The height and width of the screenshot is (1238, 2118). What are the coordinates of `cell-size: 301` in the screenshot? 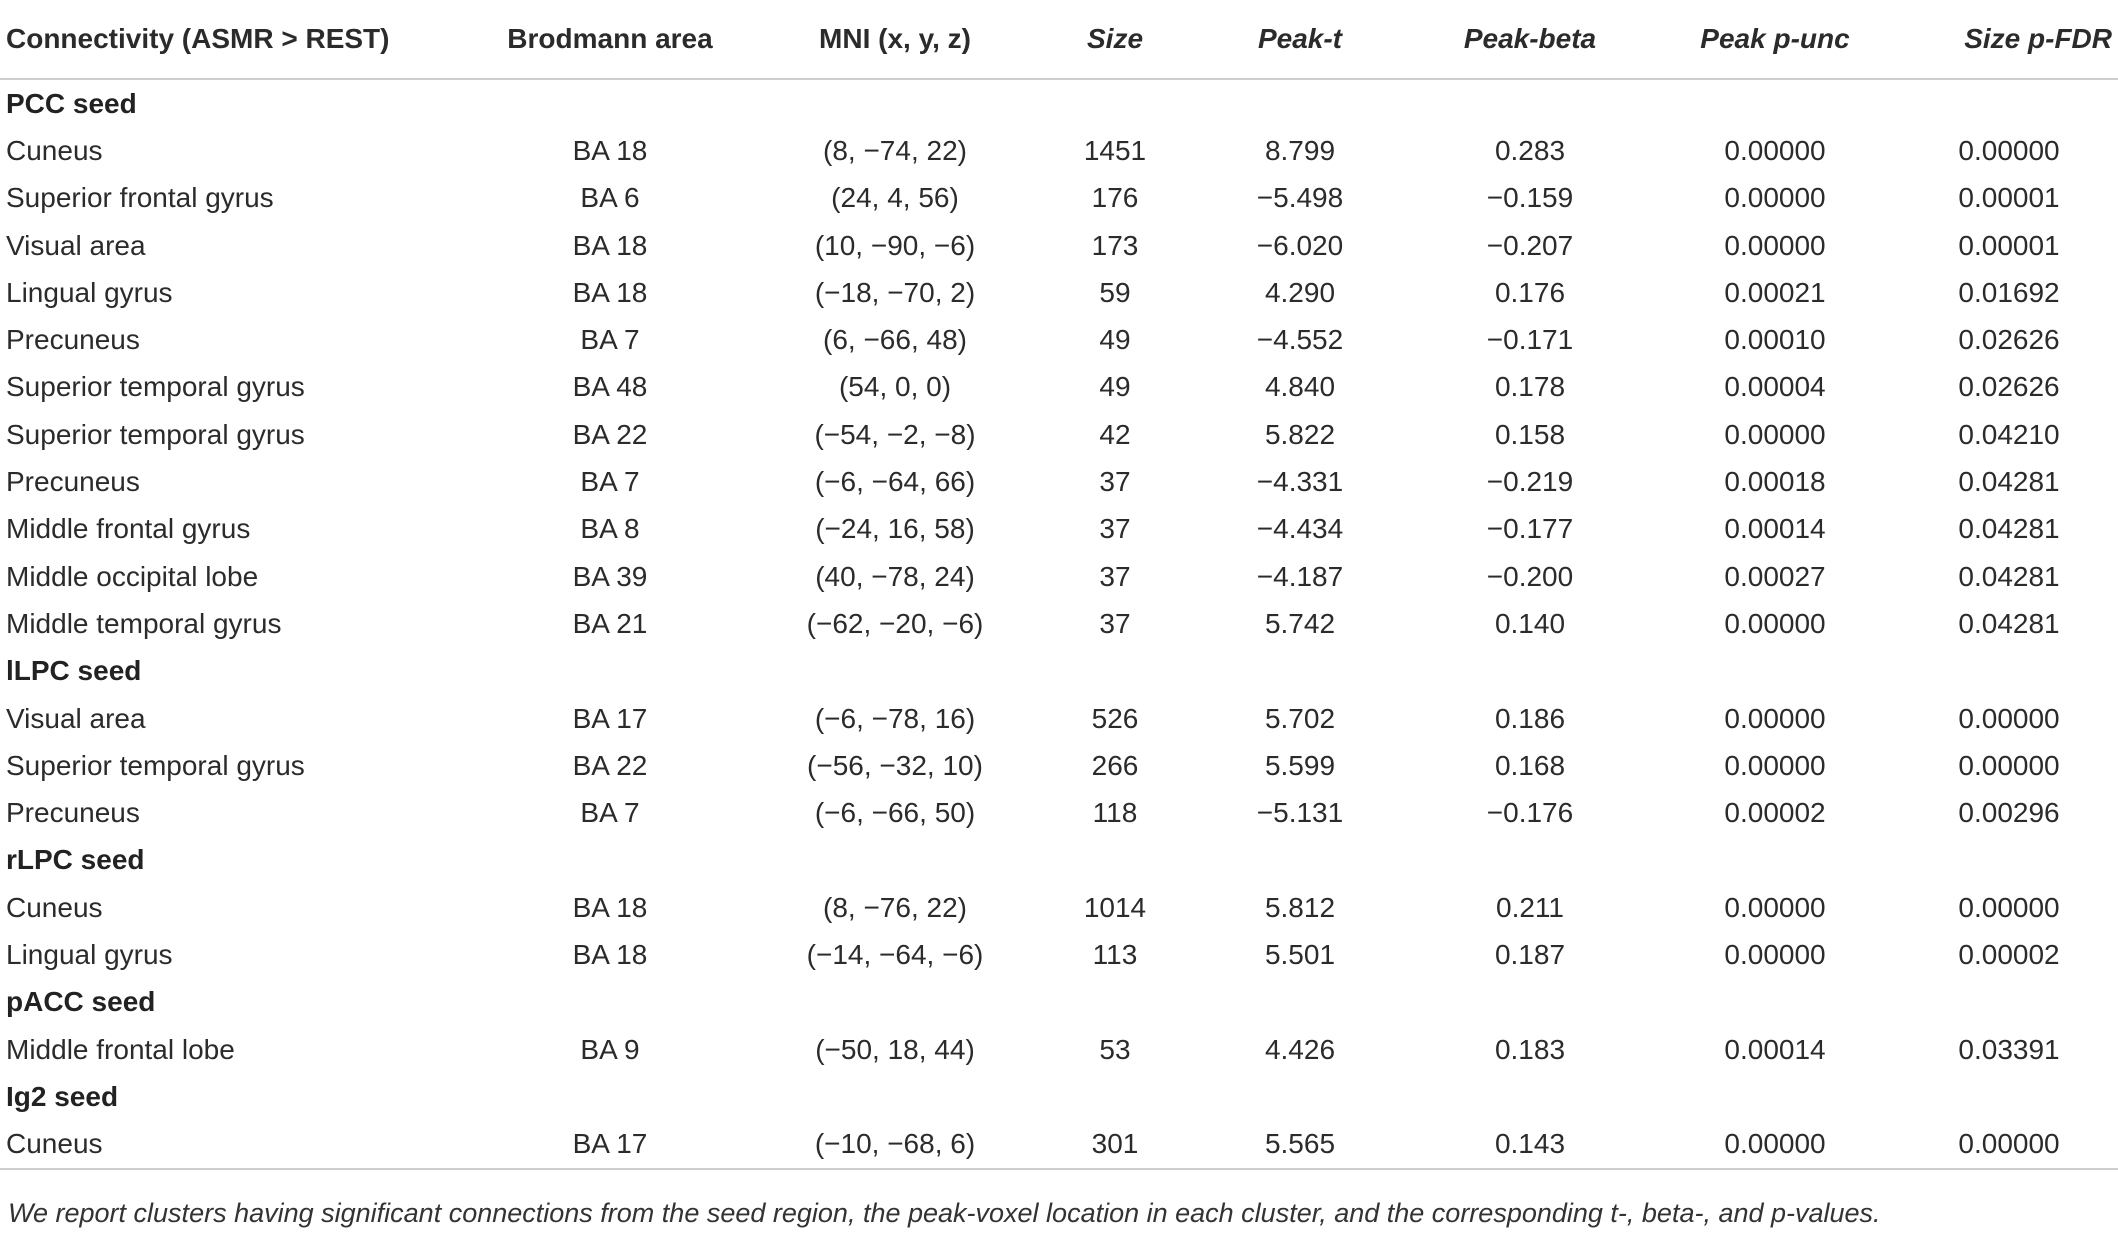 It's located at (1115, 1145).